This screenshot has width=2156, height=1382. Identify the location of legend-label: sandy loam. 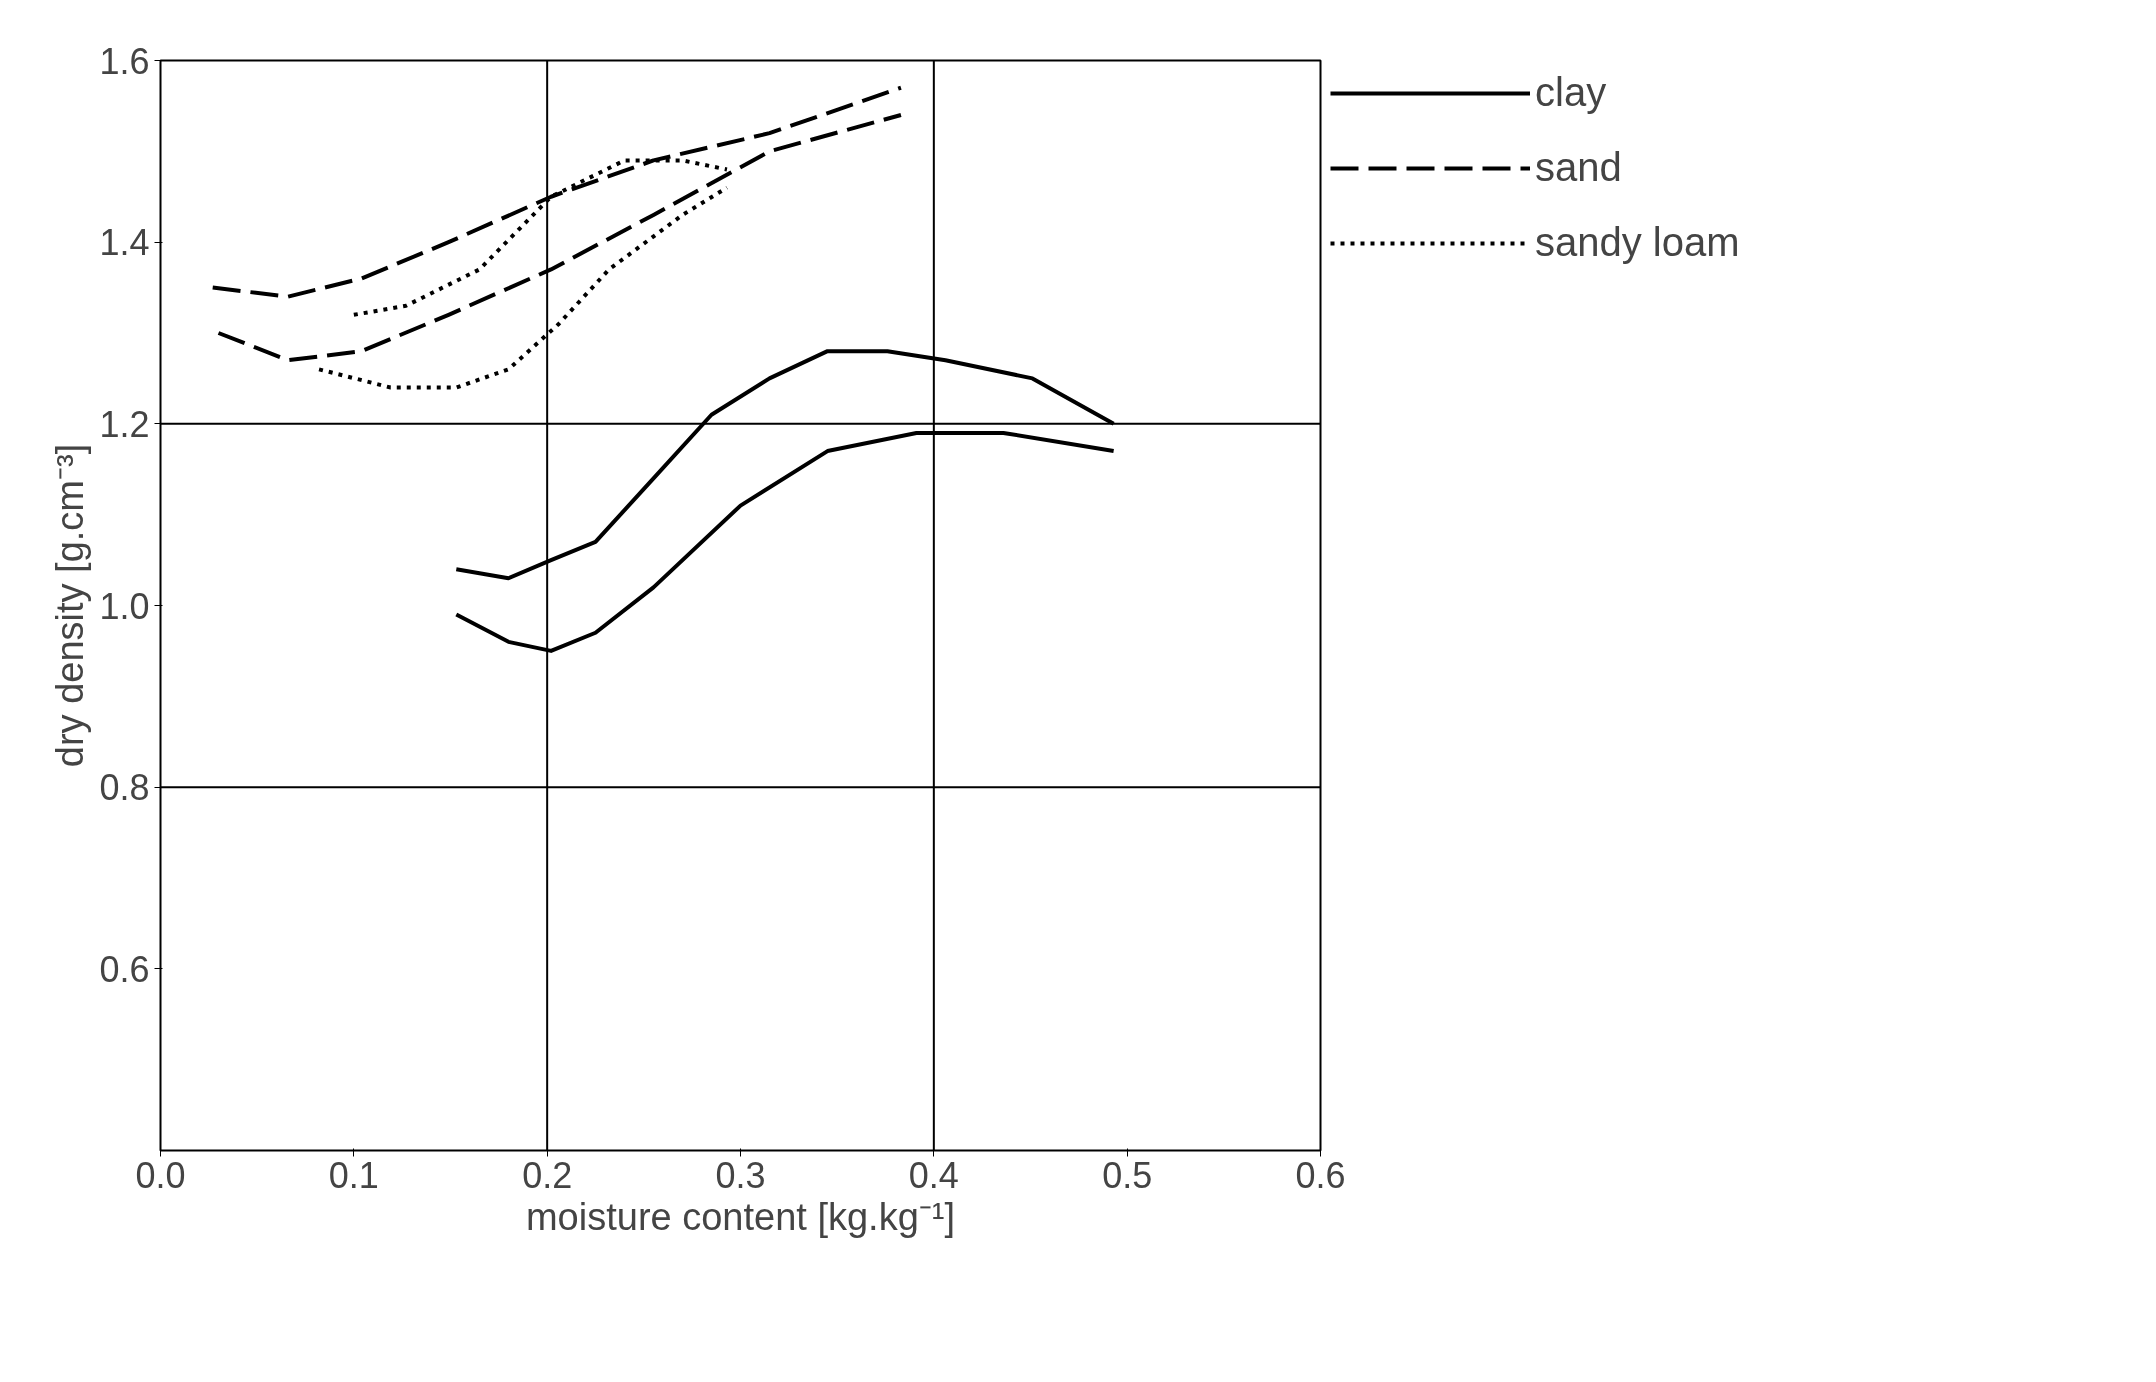
(1637, 242).